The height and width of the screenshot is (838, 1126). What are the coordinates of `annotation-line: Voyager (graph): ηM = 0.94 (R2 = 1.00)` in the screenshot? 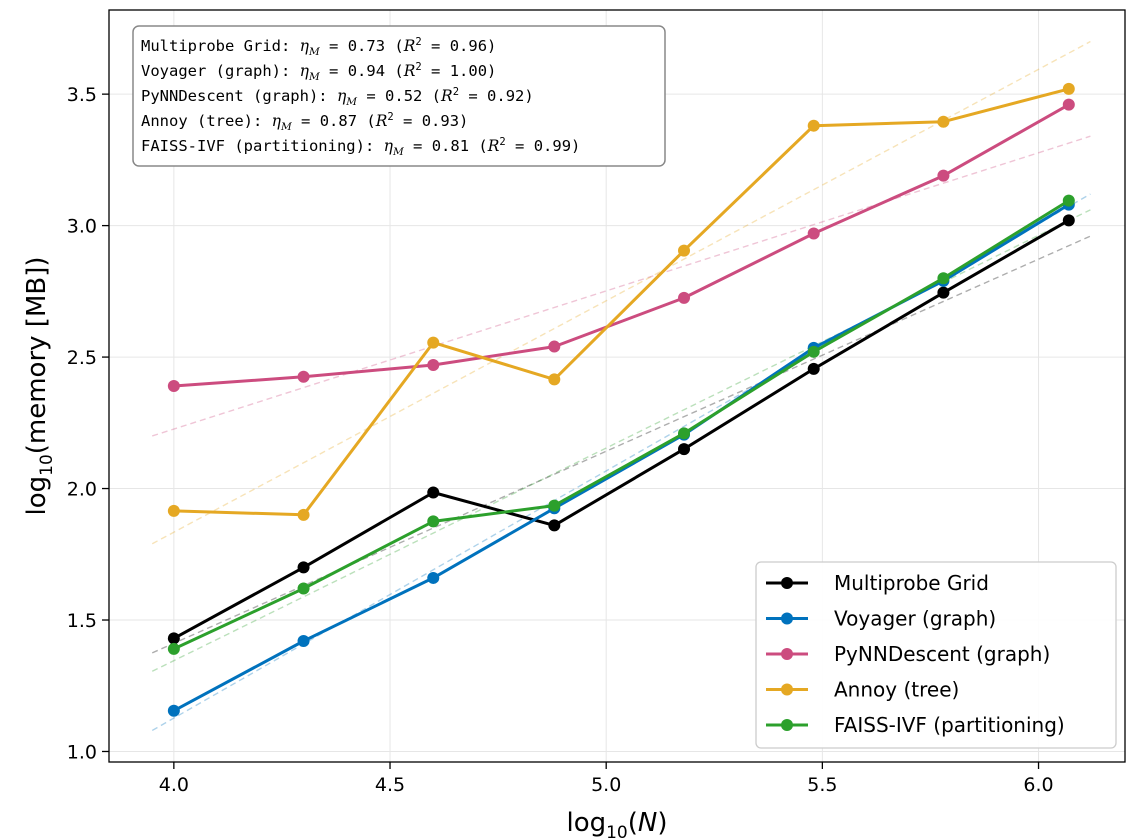 It's located at (318, 72).